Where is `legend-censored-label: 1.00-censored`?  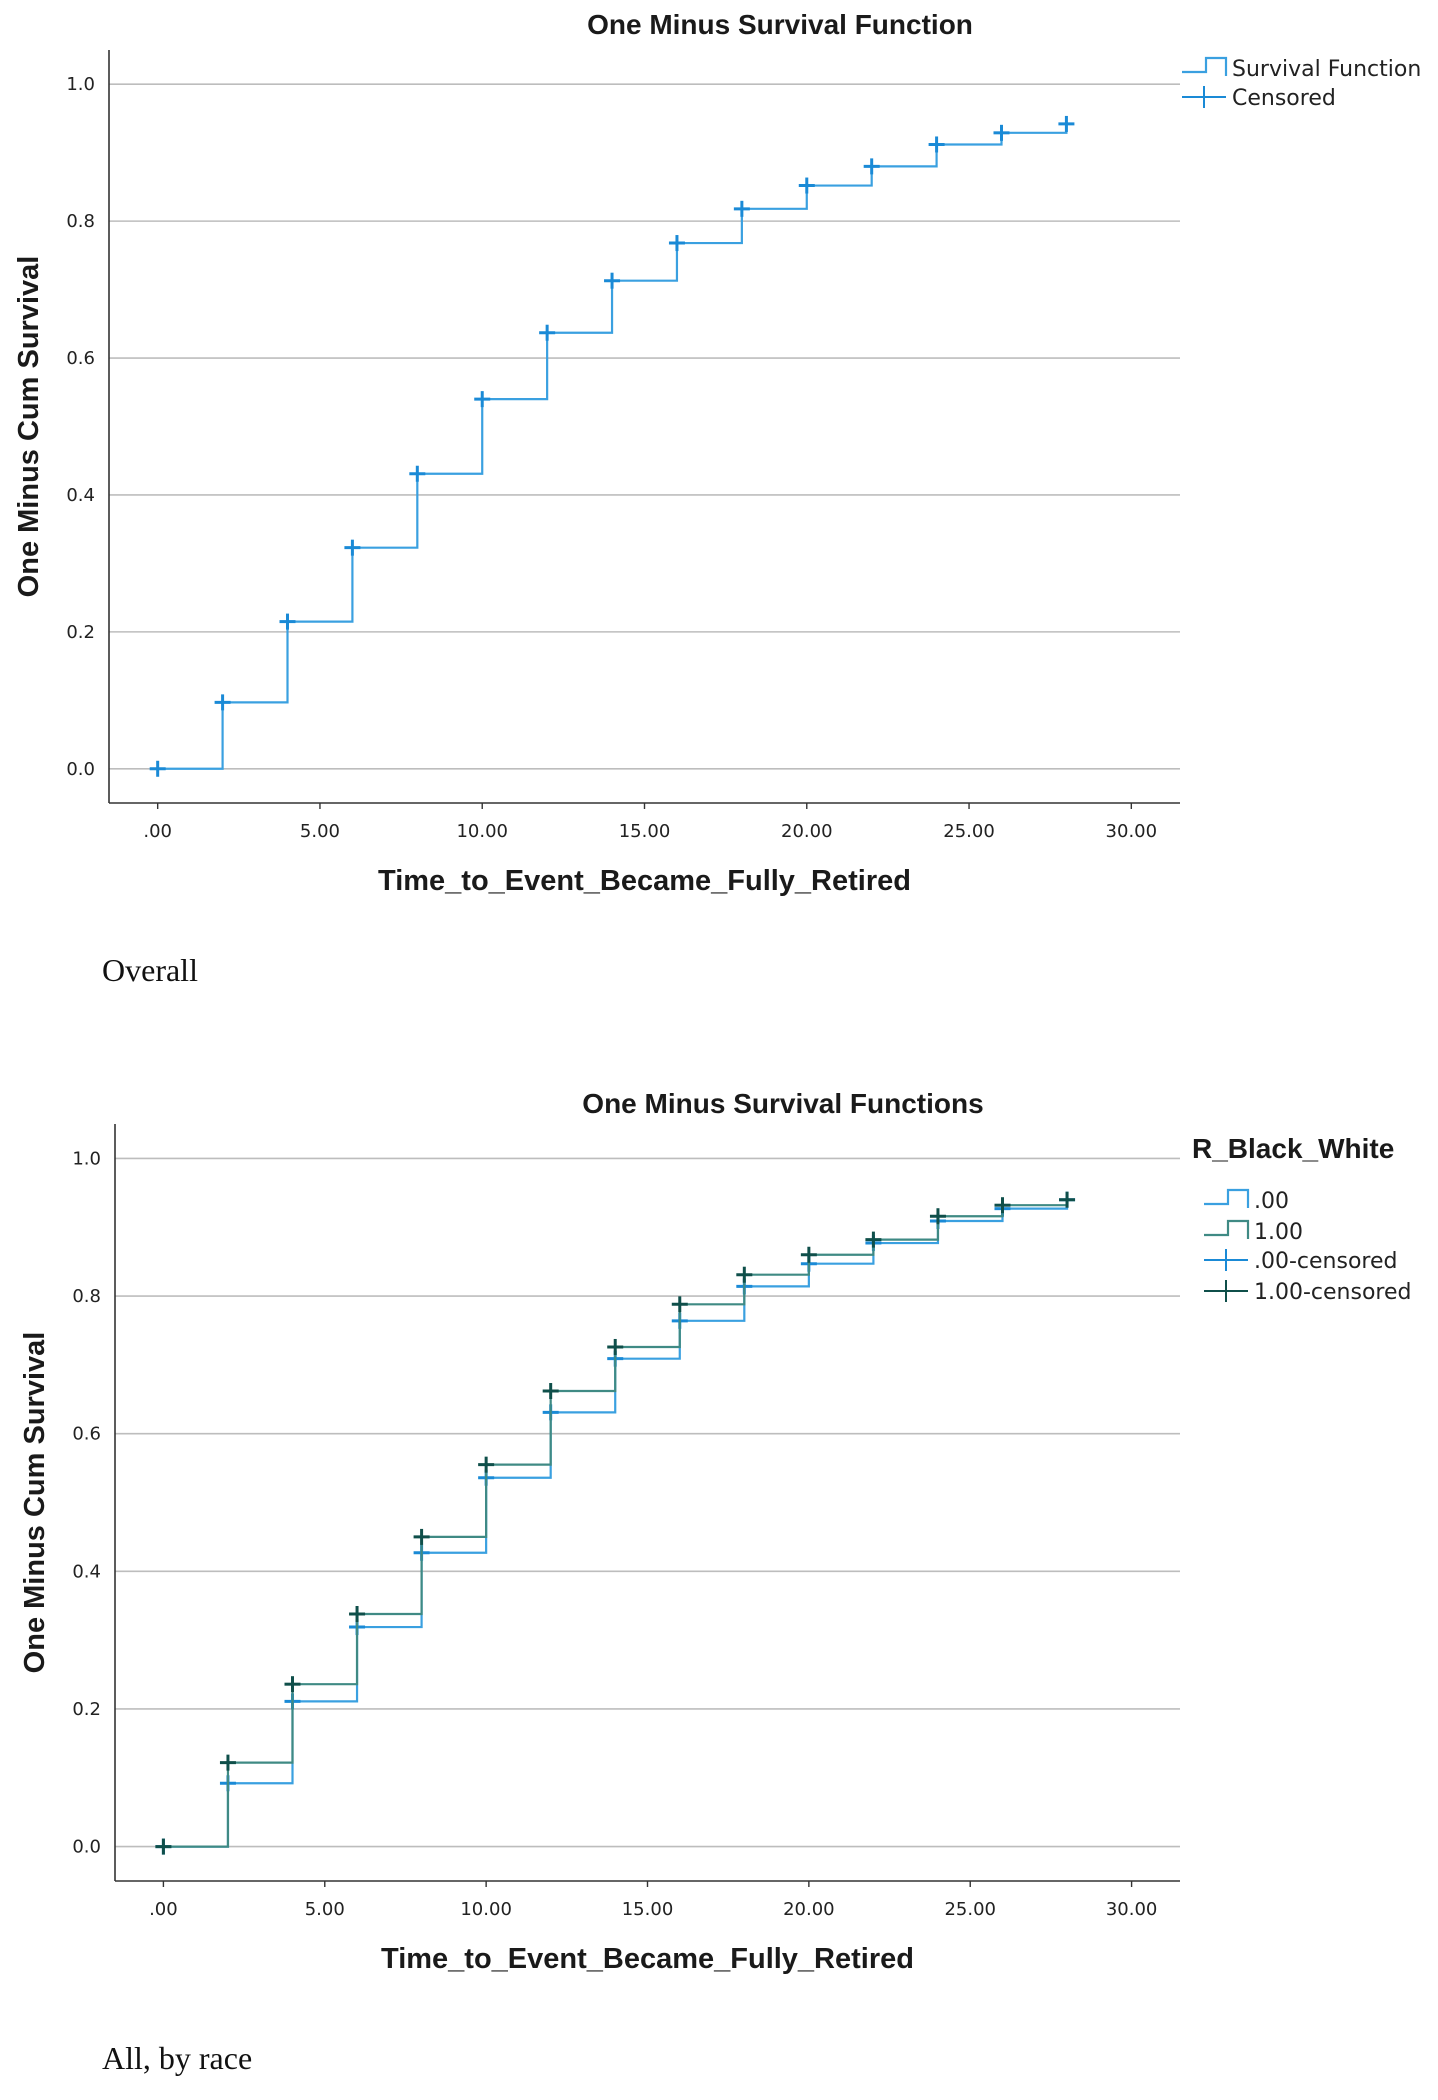 legend-censored-label: 1.00-censored is located at coordinates (1332, 1292).